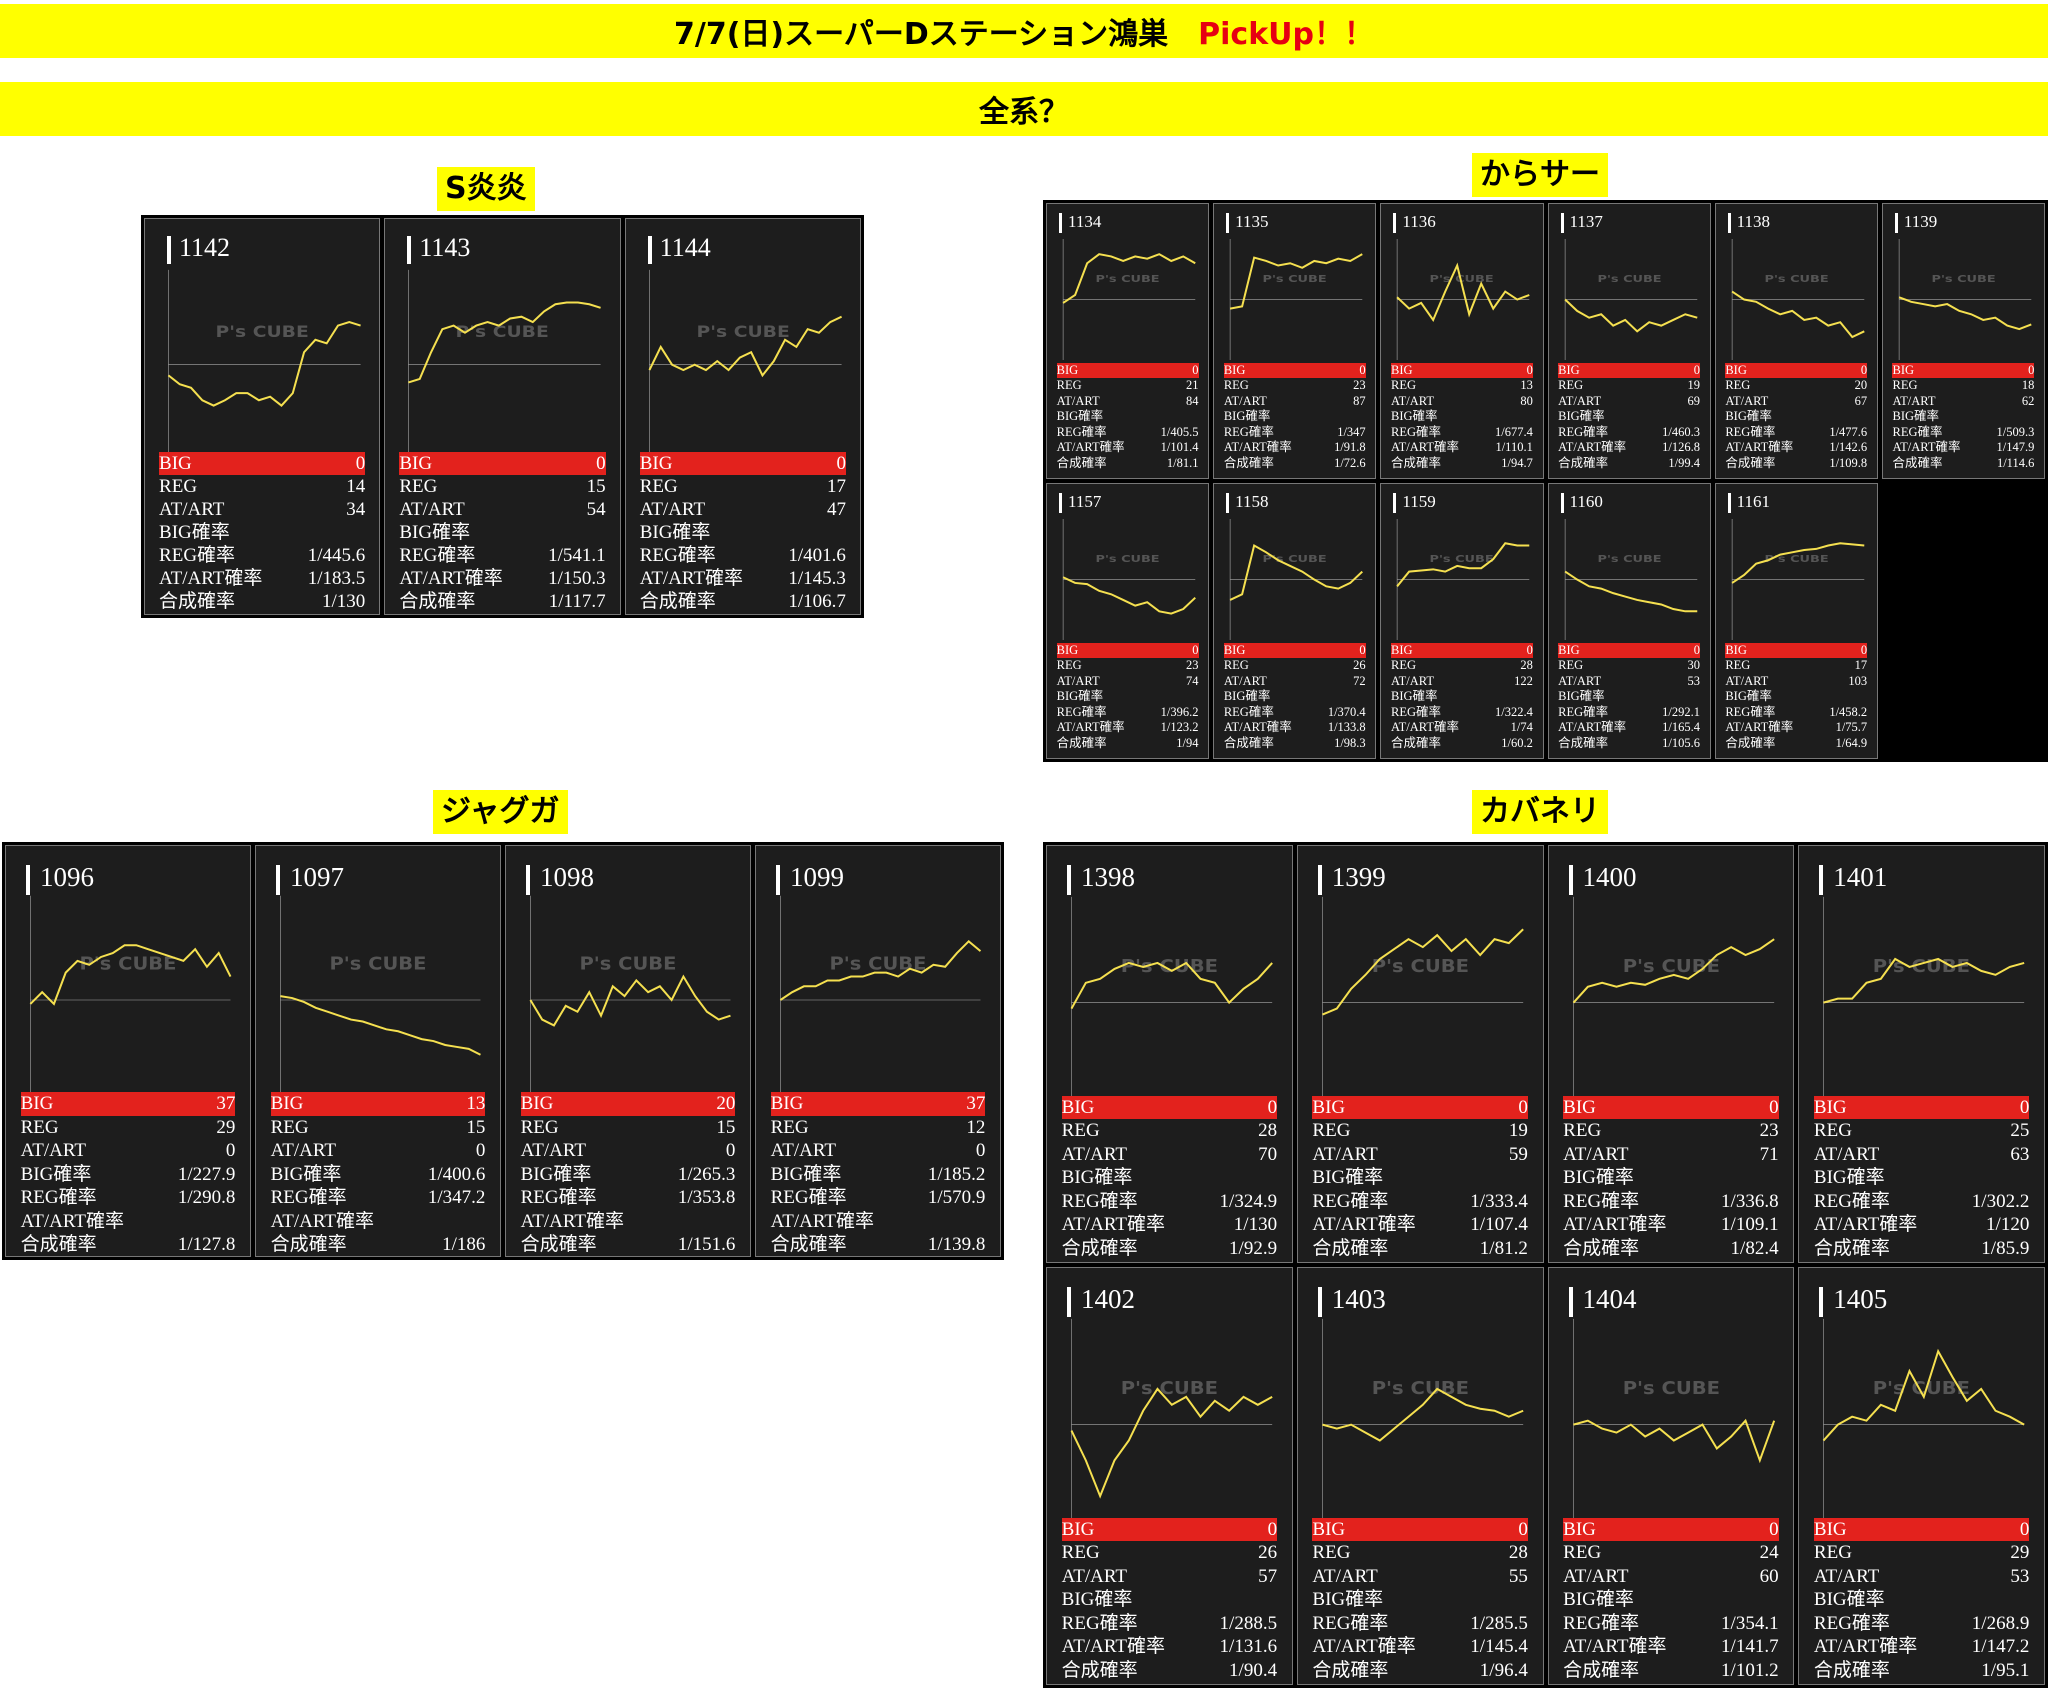 The width and height of the screenshot is (2048, 1688). Describe the element at coordinates (1295, 728) in the screenshot. I see `stat-row-at-rate: AT/ART確率 1/133.8` at that location.